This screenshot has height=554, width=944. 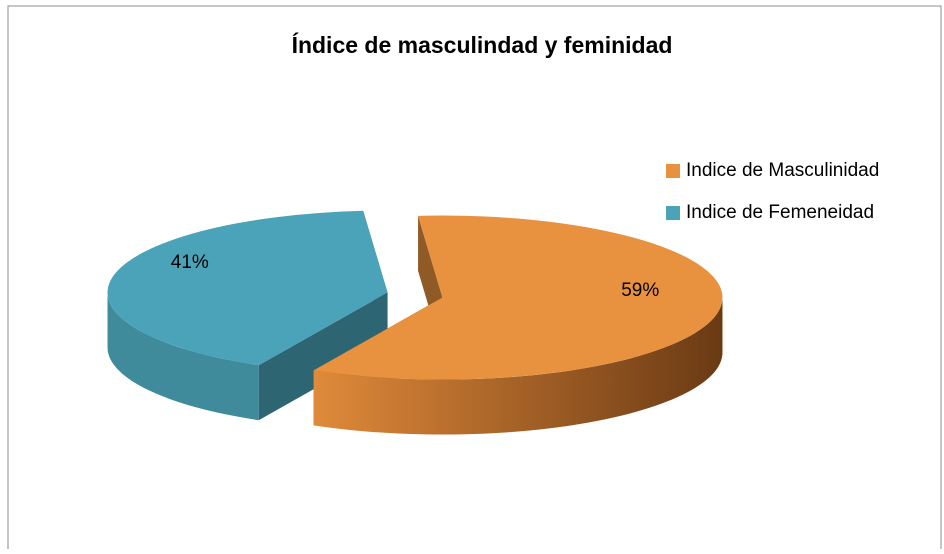 What do you see at coordinates (323, 356) in the screenshot?
I see `slice-side` at bounding box center [323, 356].